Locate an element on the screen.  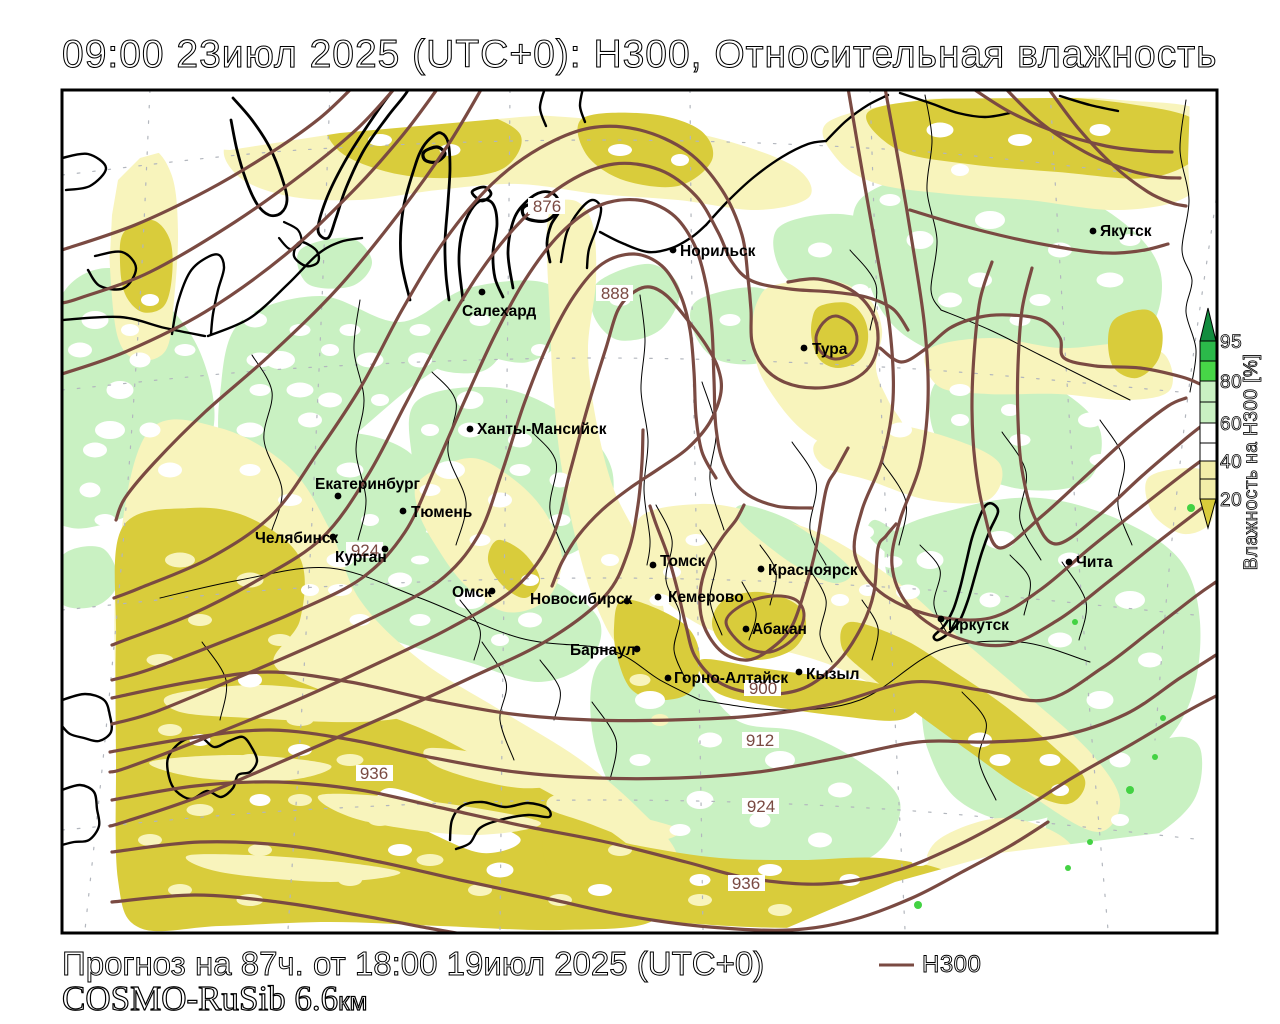
svg-text: Тура is located at coordinates (830, 349).